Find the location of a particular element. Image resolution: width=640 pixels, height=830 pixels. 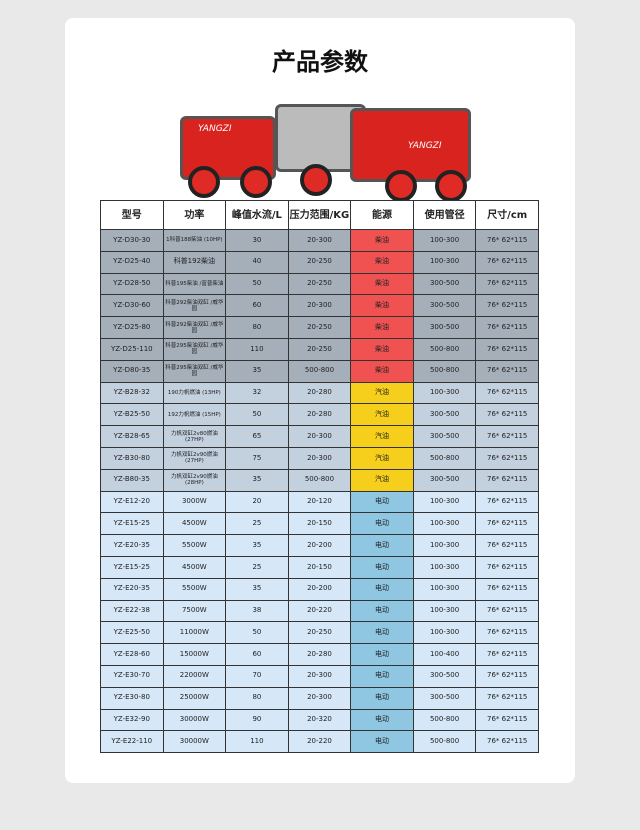

cell-power: 4500W is located at coordinates (194, 524).